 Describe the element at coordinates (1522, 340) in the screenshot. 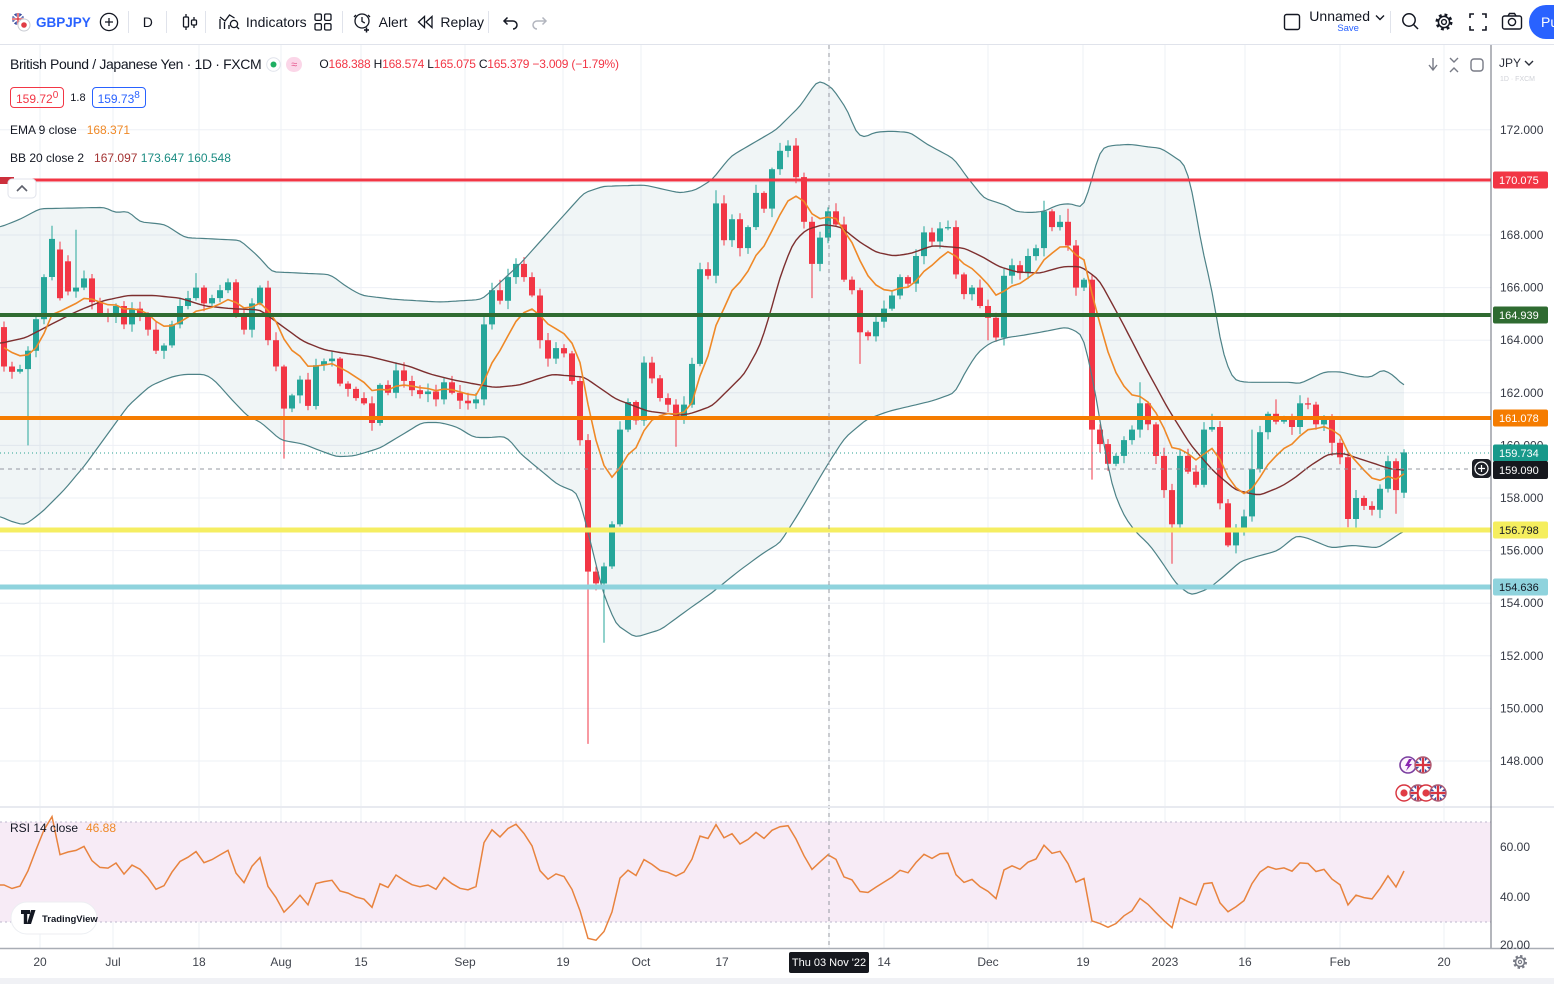

I see `svg-text: 164.000` at that location.